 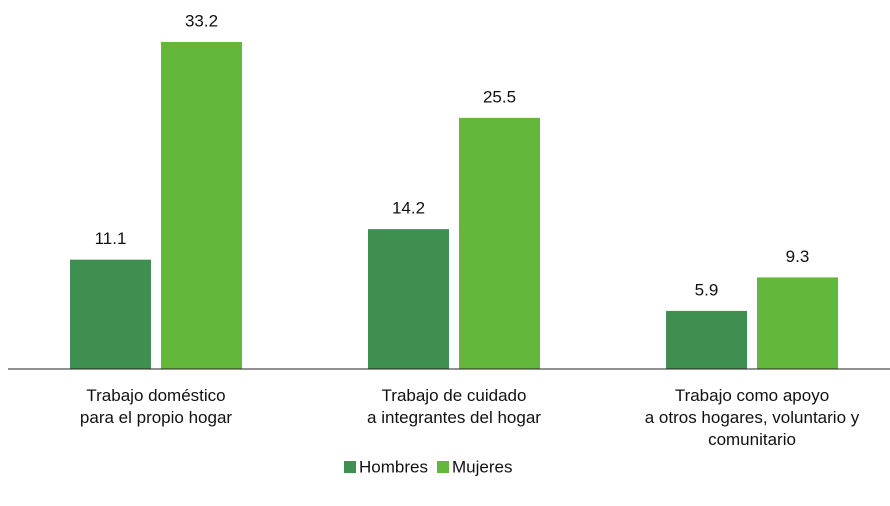 What do you see at coordinates (111, 238) in the screenshot?
I see `value-label: 11.1` at bounding box center [111, 238].